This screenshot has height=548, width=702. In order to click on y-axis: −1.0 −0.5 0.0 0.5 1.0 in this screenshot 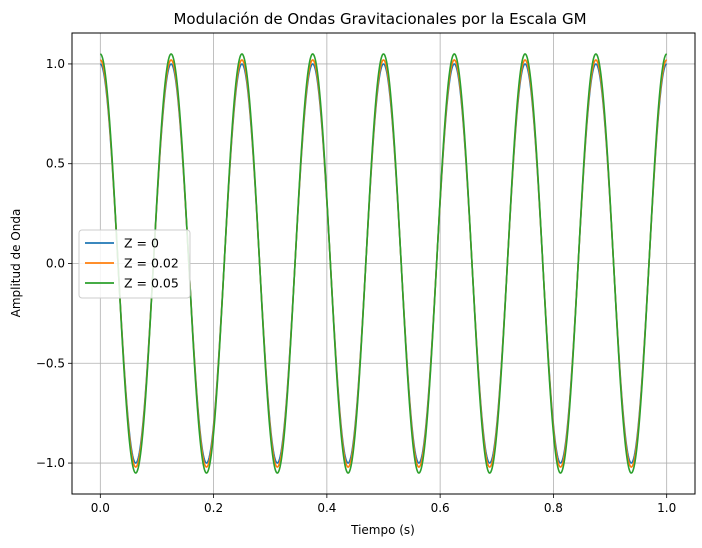, I will do `click(54, 263)`.